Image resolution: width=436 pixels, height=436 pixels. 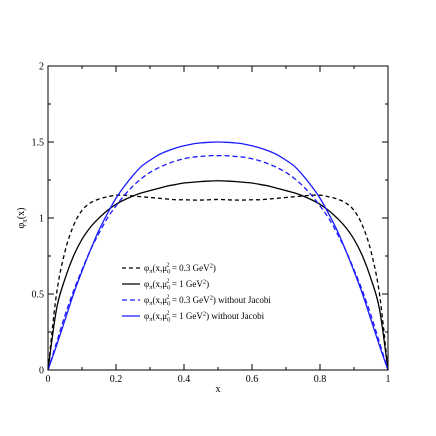 I want to click on legend-label: φπ(x,μ02 = 0.3 GeV2), so click(x=180, y=269).